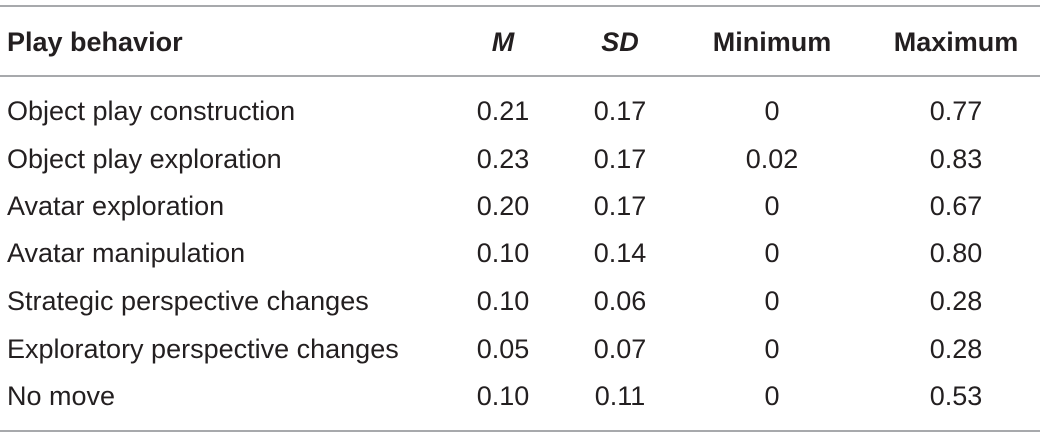 This screenshot has height=438, width=1040. What do you see at coordinates (203, 349) in the screenshot?
I see `row-label: Exploratory perspective changes` at bounding box center [203, 349].